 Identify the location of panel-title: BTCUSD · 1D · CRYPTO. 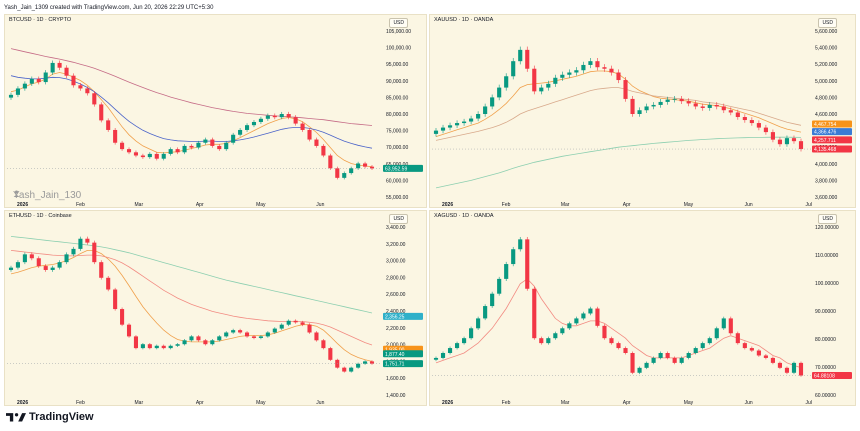
(40, 20).